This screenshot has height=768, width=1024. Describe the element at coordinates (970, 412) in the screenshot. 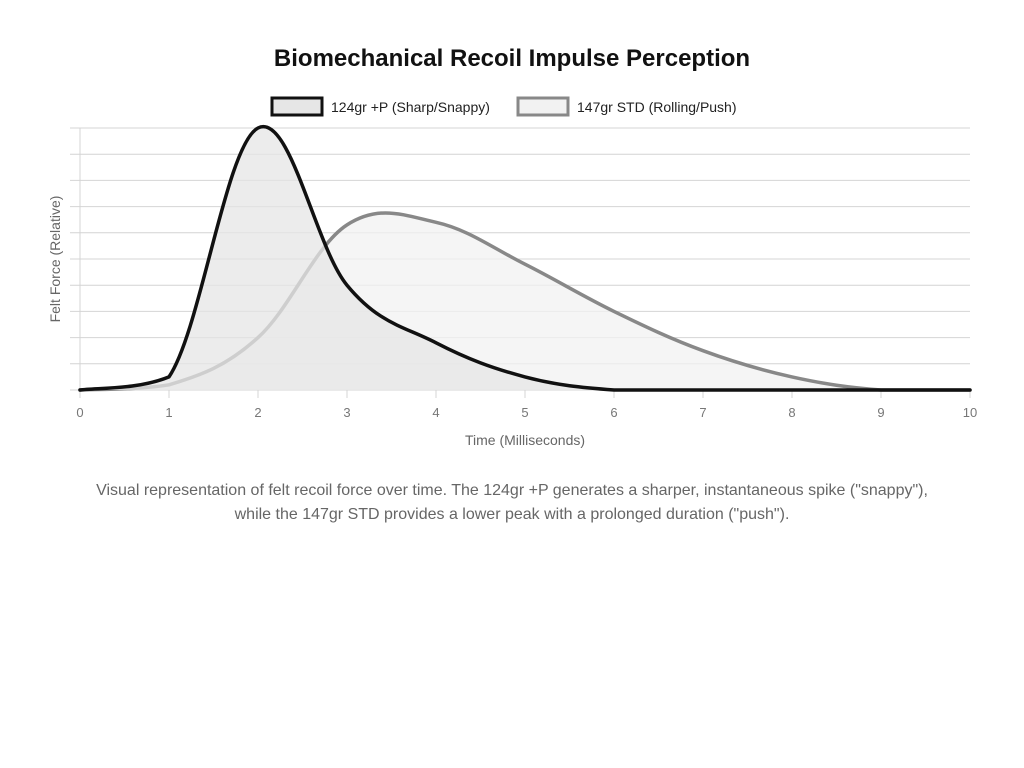

I see `x-tick-label: 10` at that location.